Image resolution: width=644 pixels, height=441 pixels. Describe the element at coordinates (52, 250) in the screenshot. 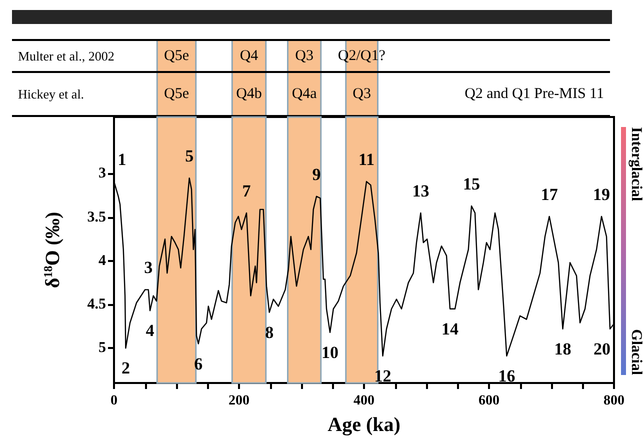

I see `y-axis-title: δ18O (‰)` at that location.